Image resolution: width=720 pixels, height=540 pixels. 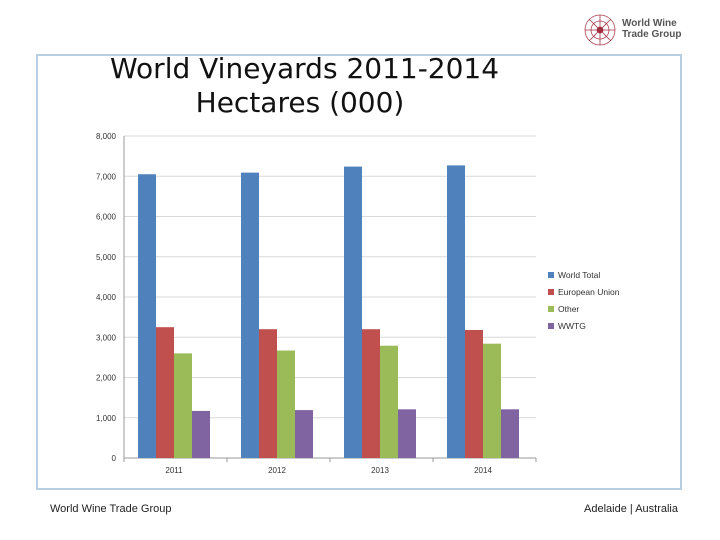 What do you see at coordinates (572, 326) in the screenshot?
I see `legend-label: WWTG` at bounding box center [572, 326].